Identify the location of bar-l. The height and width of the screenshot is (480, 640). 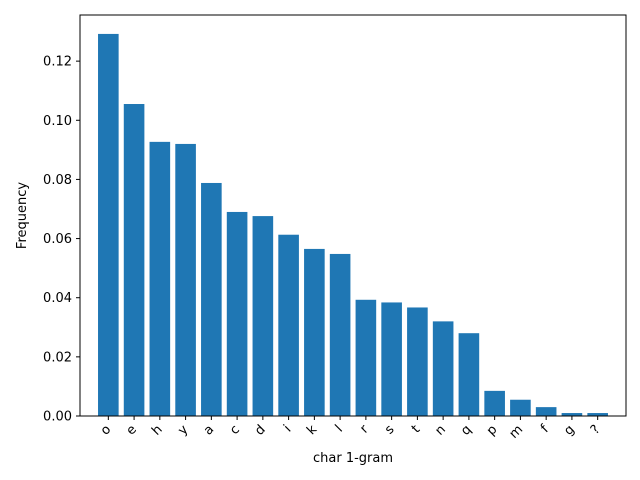
(340, 334).